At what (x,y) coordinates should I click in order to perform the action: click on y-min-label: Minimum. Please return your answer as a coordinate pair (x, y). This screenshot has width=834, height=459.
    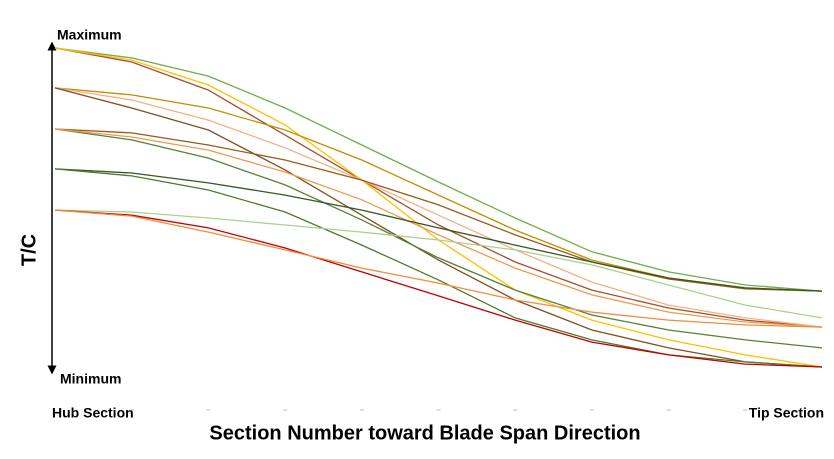
    Looking at the image, I should click on (90, 379).